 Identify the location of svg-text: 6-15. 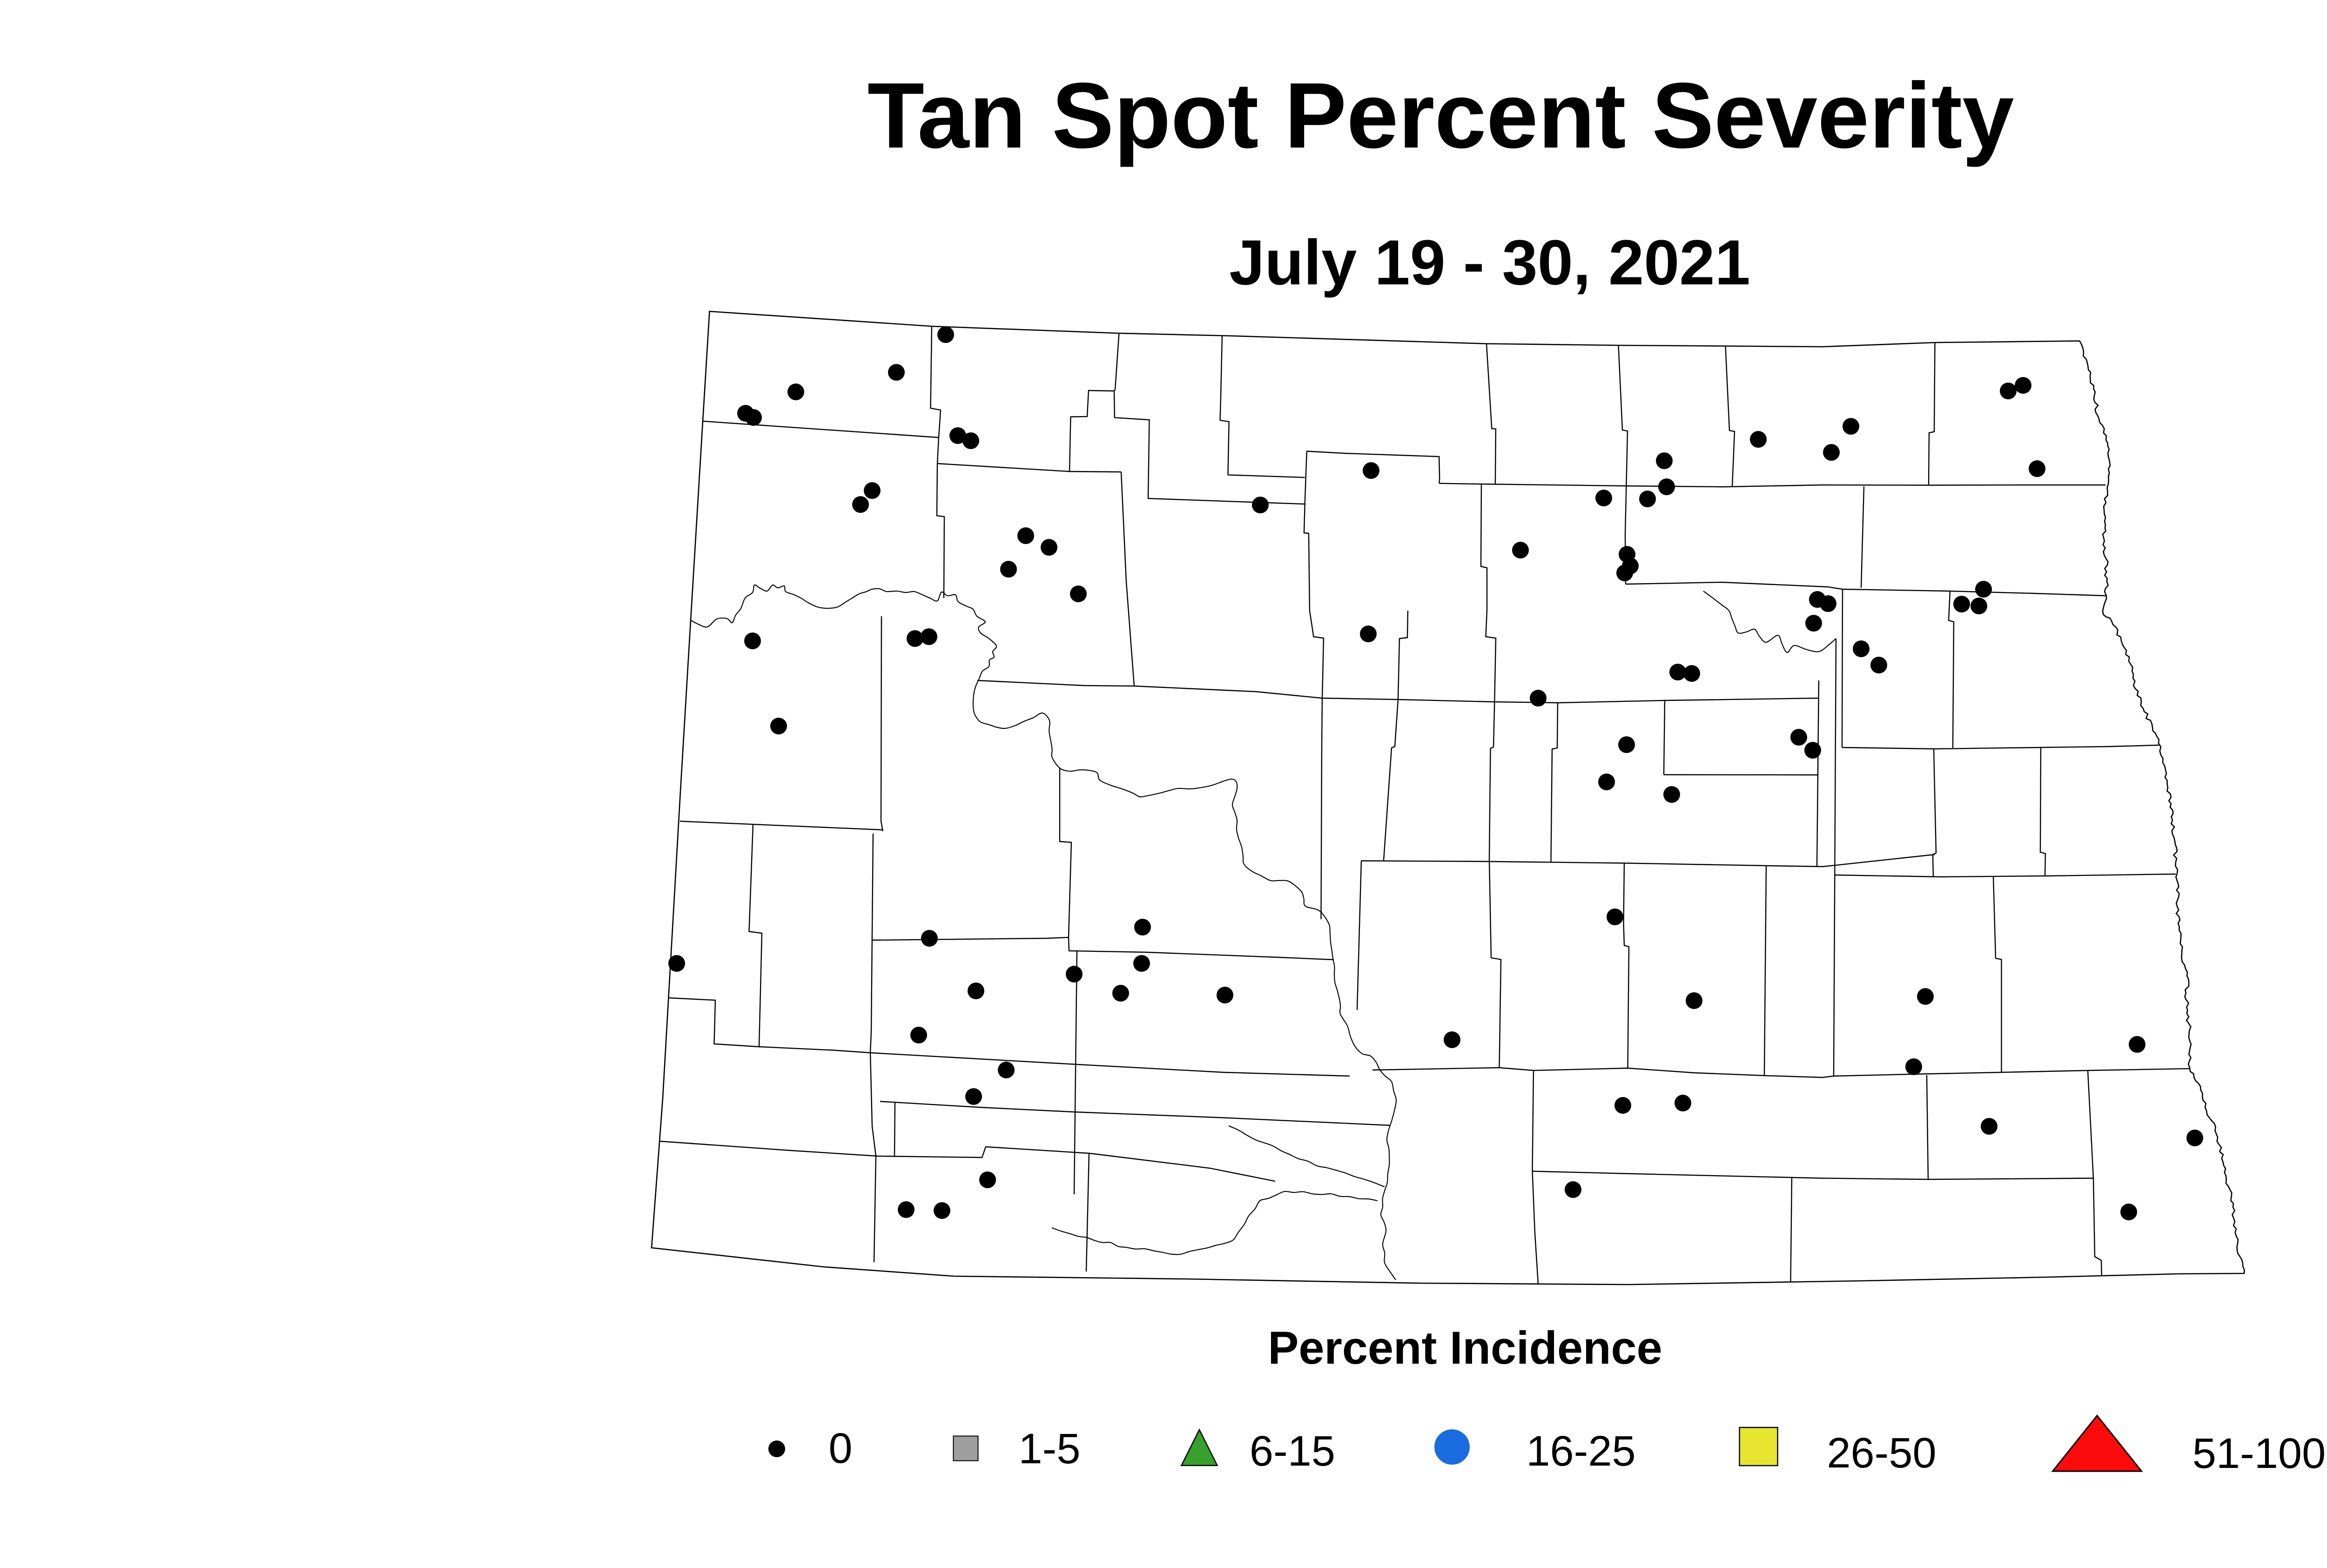
(1292, 1451).